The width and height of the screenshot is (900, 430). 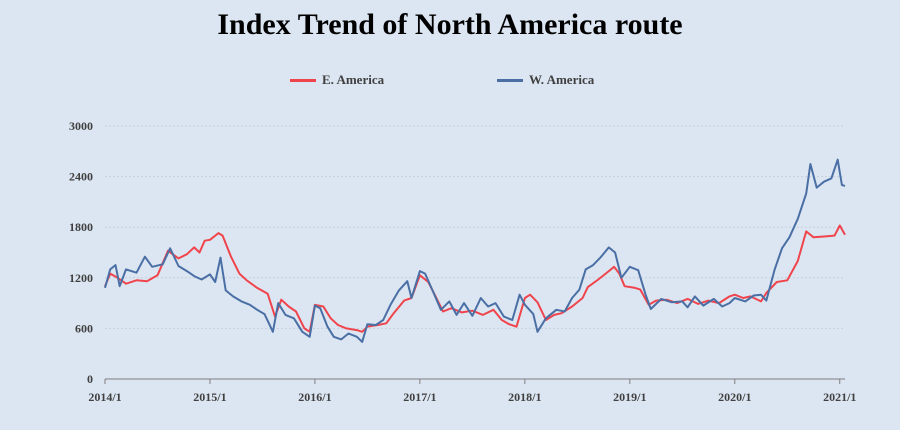 What do you see at coordinates (81, 278) in the screenshot?
I see `y-tick-label: 1200` at bounding box center [81, 278].